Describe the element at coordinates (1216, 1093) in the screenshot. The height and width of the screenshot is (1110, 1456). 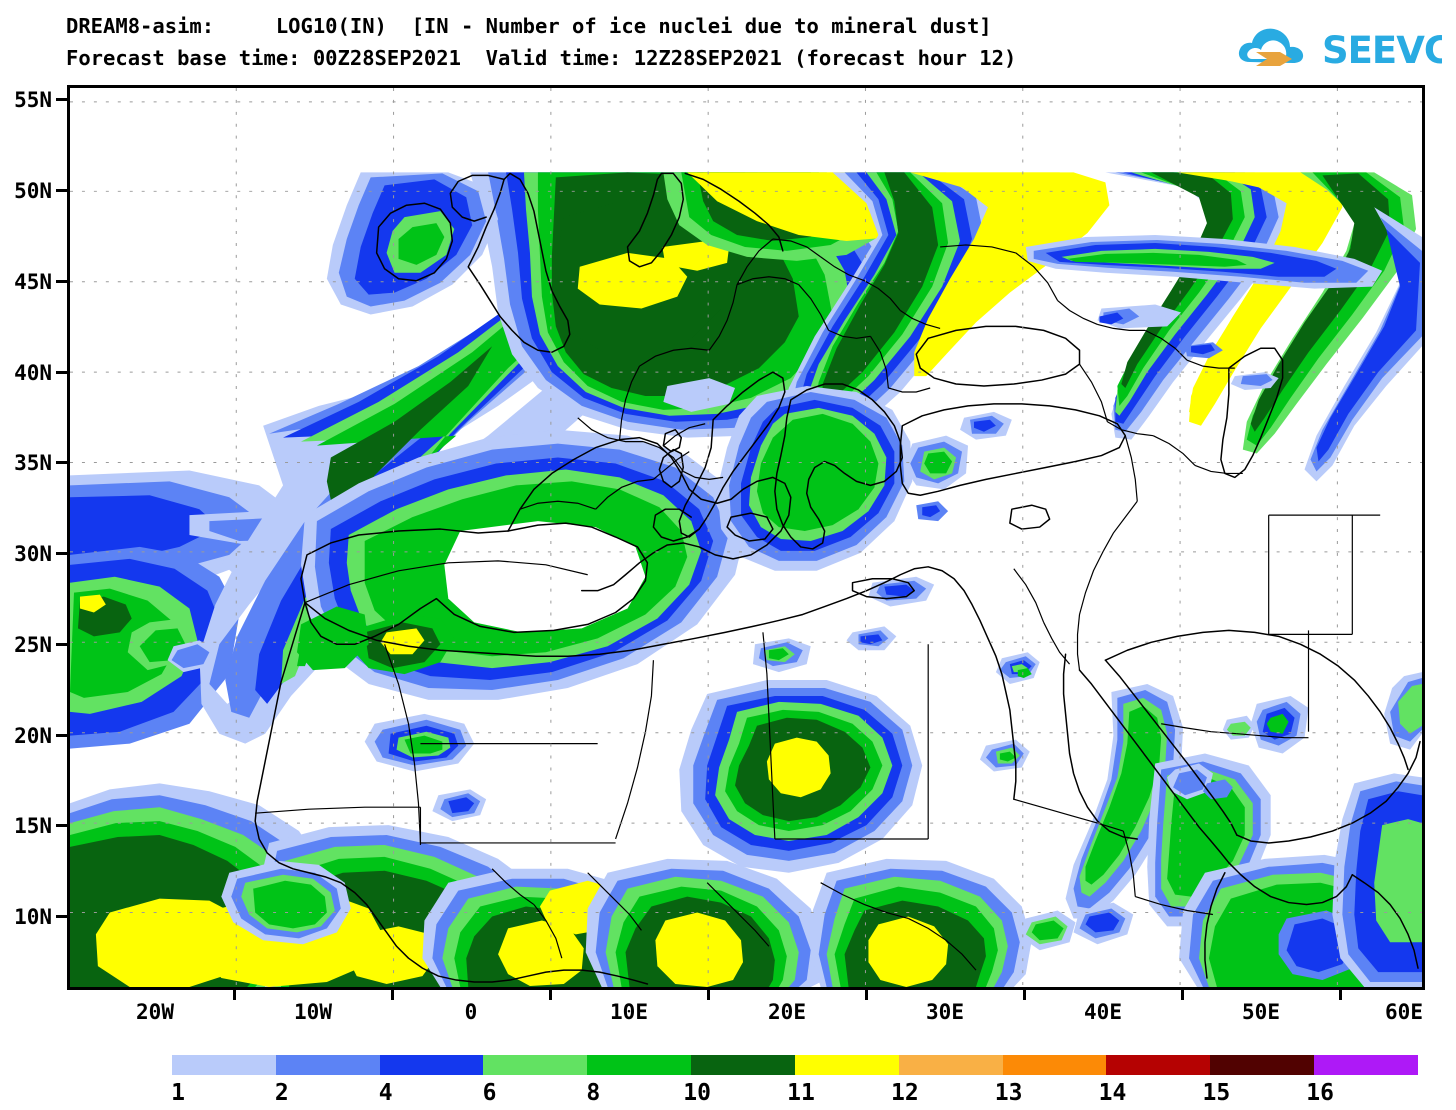
I see `colorbar-tick-15: 15` at that location.